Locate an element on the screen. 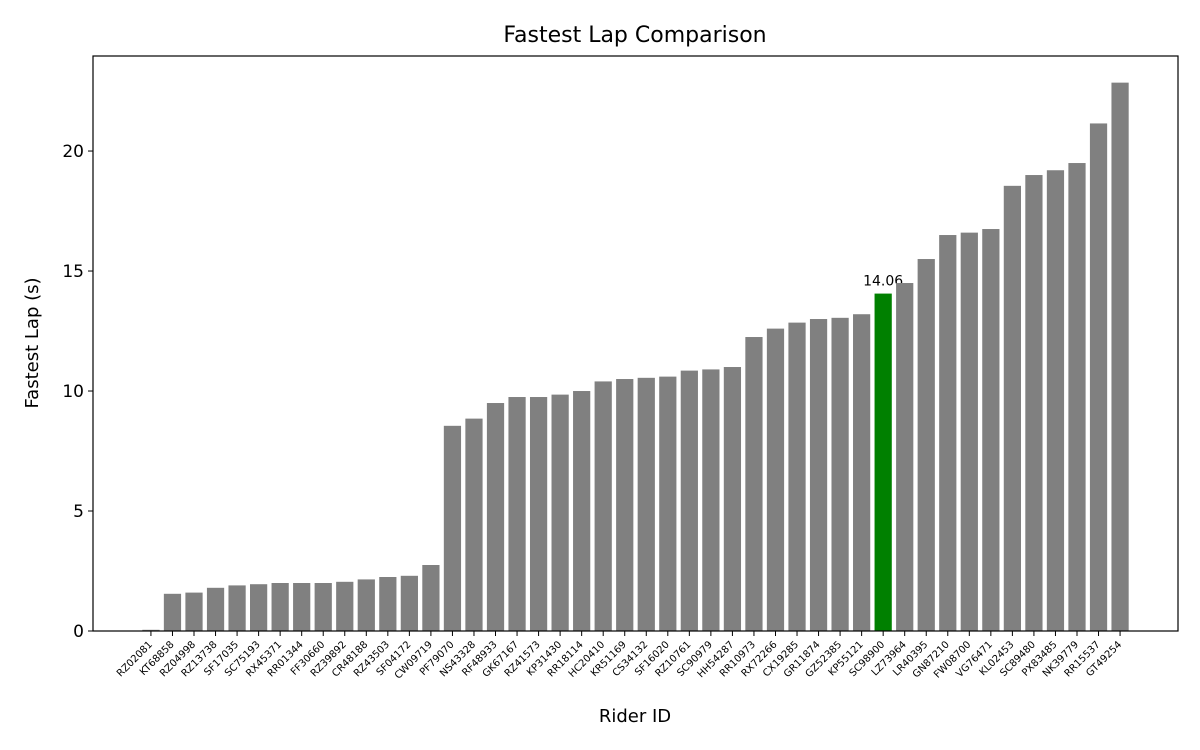 The height and width of the screenshot is (750, 1200). y-axis-label: Fastest Lap (s) is located at coordinates (32, 342).